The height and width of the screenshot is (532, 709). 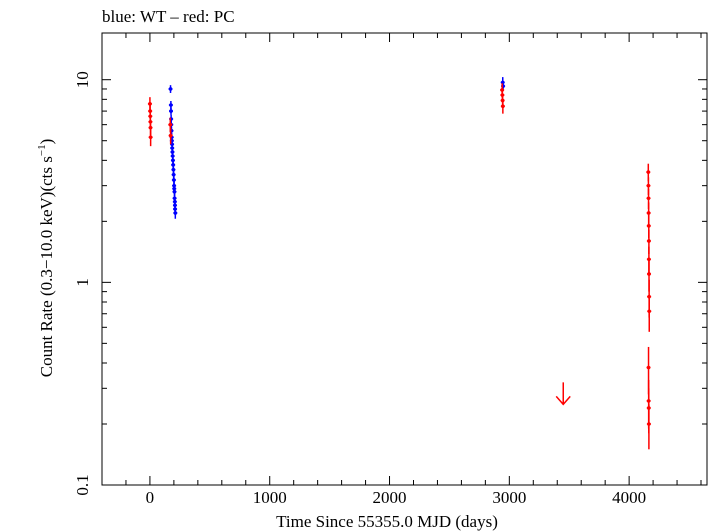 What do you see at coordinates (150, 497) in the screenshot?
I see `x-tick-label: 0` at bounding box center [150, 497].